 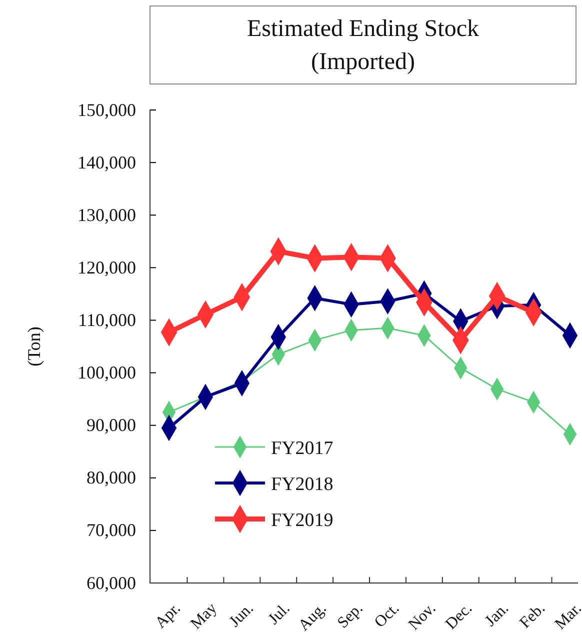 What do you see at coordinates (107, 372) in the screenshot?
I see `y-tick-label: 100,000` at bounding box center [107, 372].